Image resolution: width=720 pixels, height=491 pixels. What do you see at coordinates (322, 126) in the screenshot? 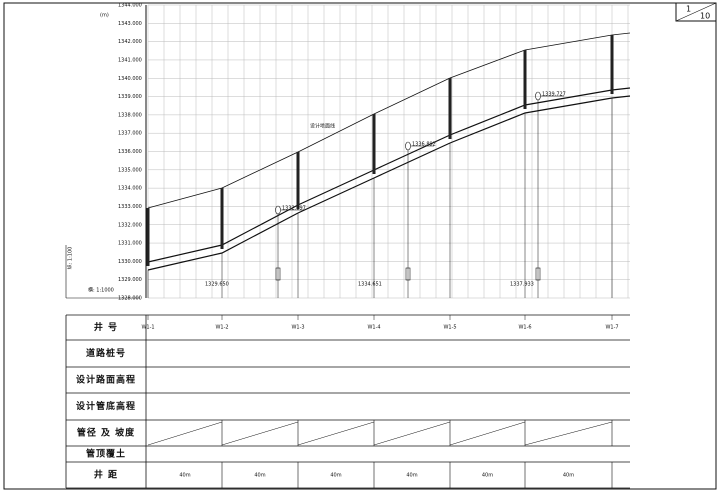
I see `ground-label: 设计地面线` at bounding box center [322, 126].